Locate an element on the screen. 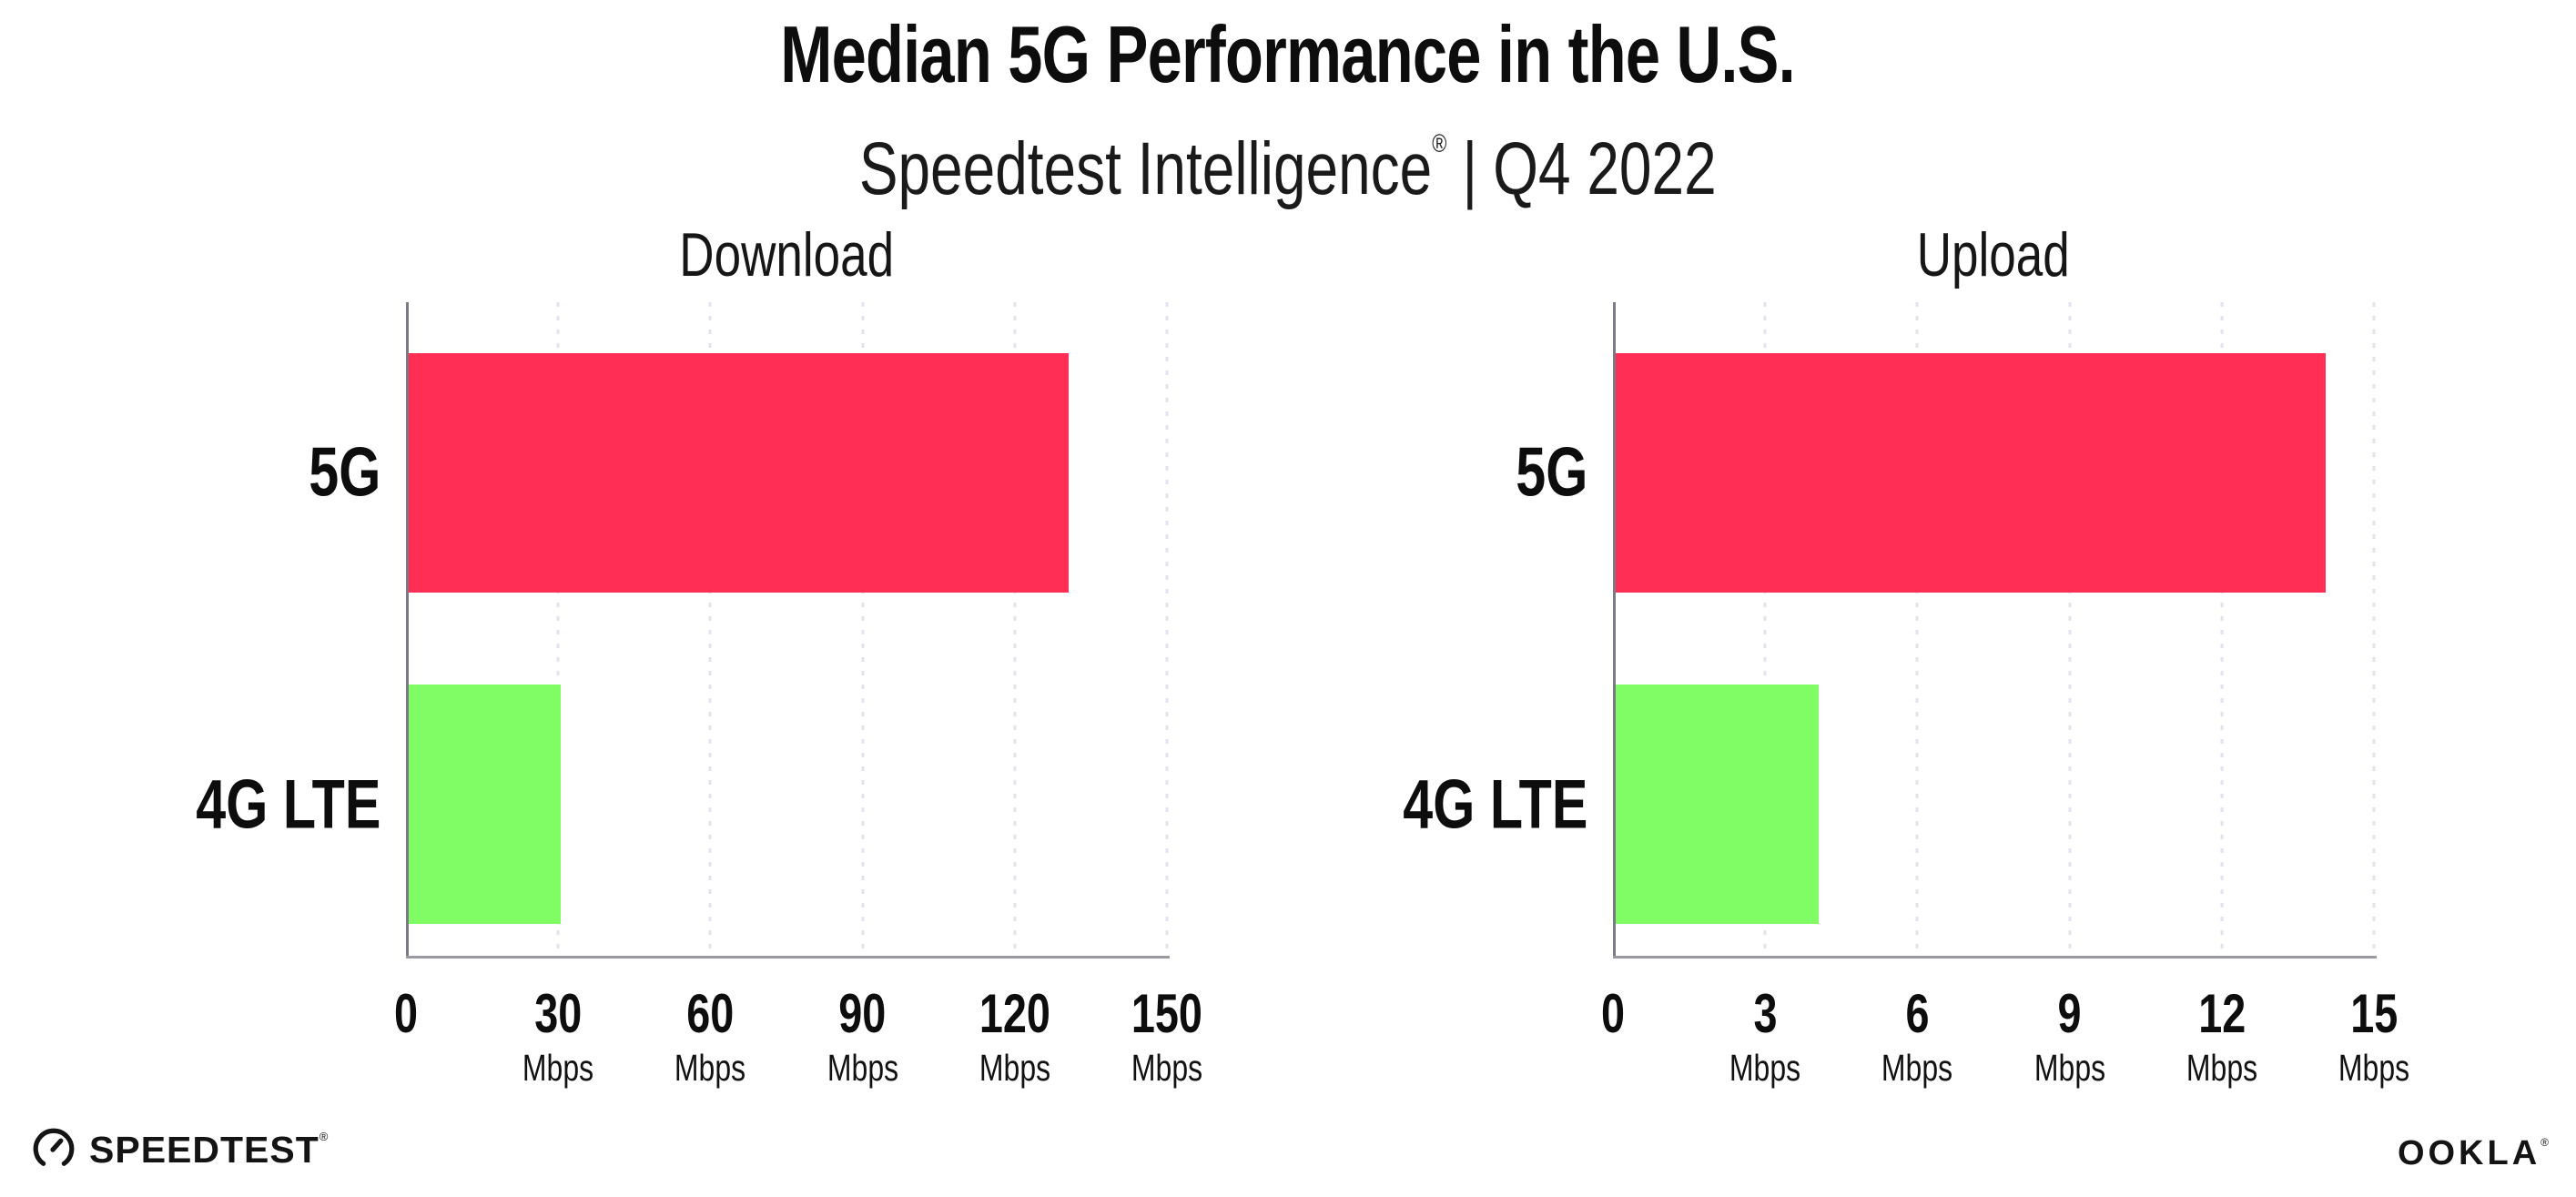 This screenshot has height=1197, width=2576. download-bar-4g-lte is located at coordinates (485, 804).